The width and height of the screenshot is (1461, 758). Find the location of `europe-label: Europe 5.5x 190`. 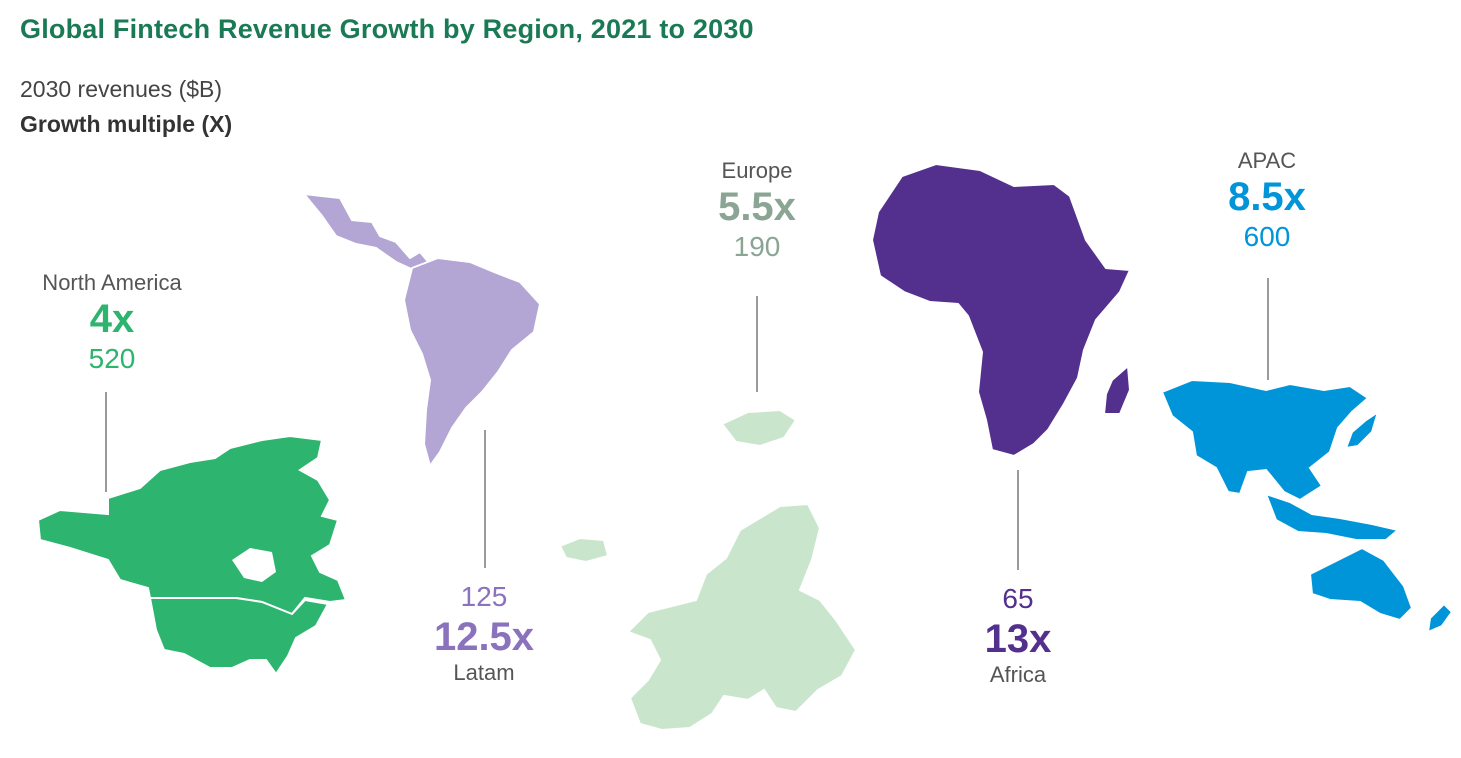

europe-label: Europe 5.5x 190 is located at coordinates (757, 211).